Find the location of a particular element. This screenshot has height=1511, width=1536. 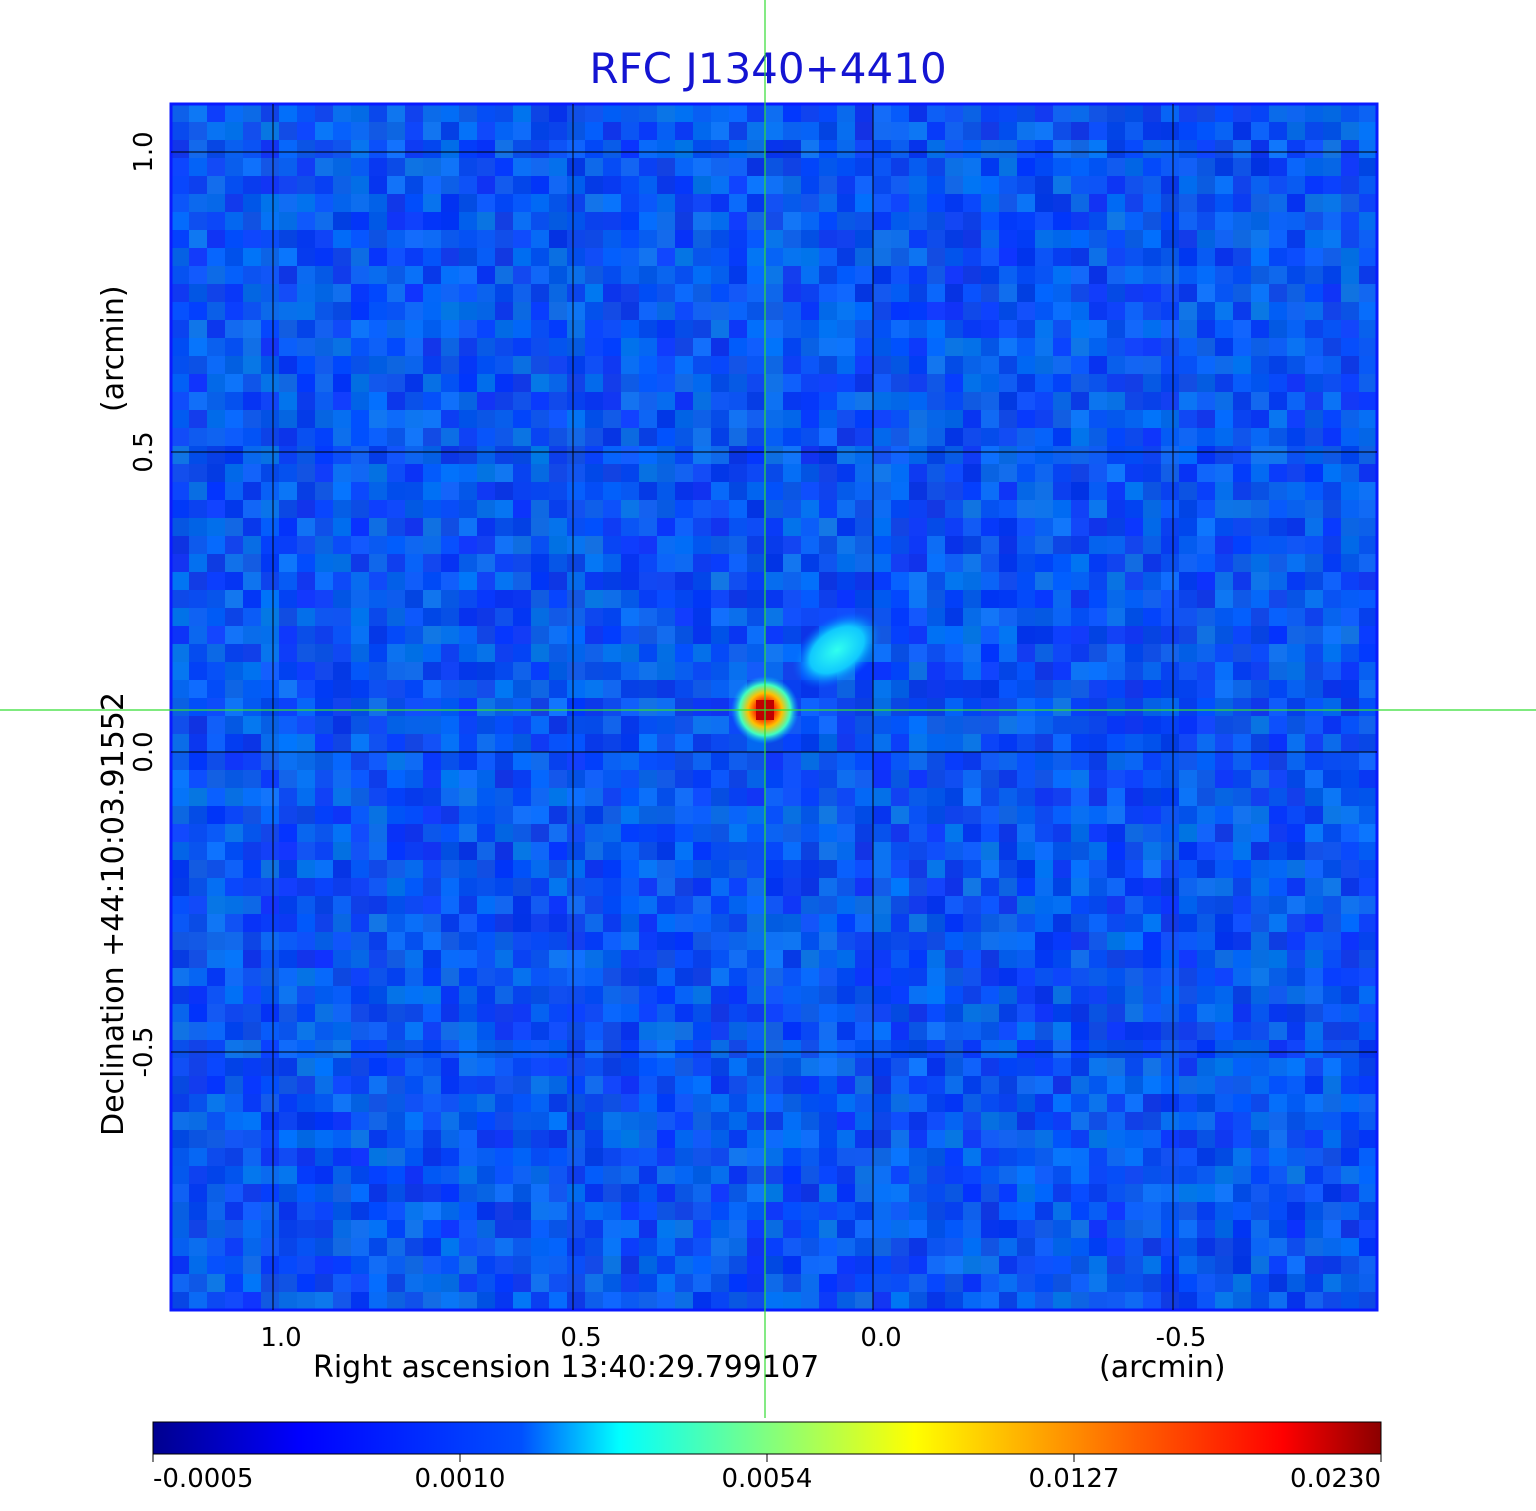

colorbar-tick-label: 0.0230 is located at coordinates (1335, 1479).